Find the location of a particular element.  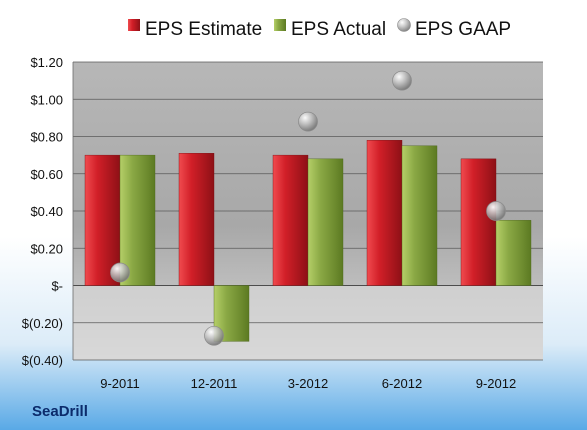

y-tick-label: $0.20 is located at coordinates (46, 248).